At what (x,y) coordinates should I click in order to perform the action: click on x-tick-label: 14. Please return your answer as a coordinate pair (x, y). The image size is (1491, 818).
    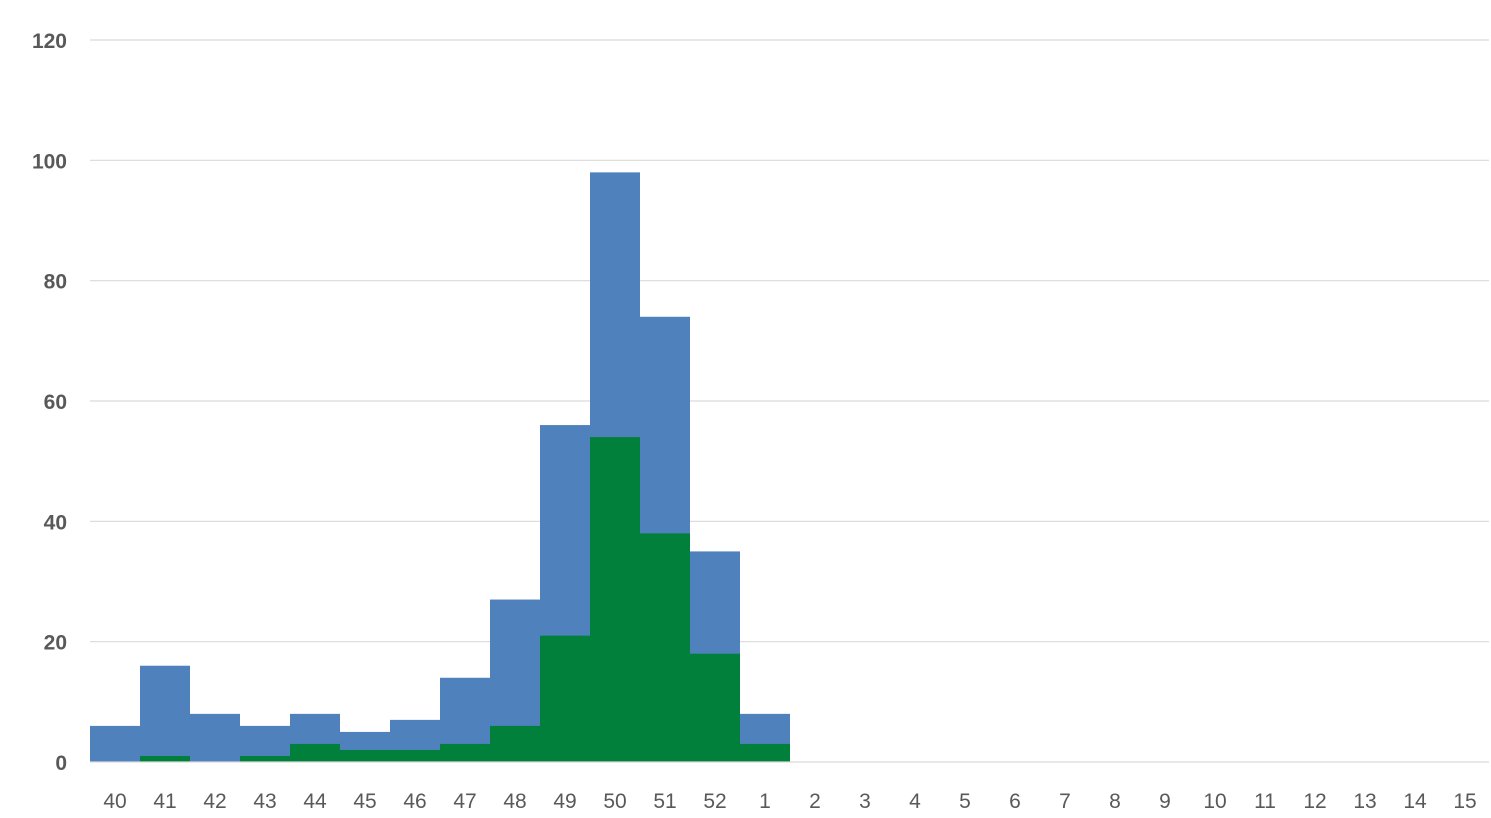
    Looking at the image, I should click on (1415, 801).